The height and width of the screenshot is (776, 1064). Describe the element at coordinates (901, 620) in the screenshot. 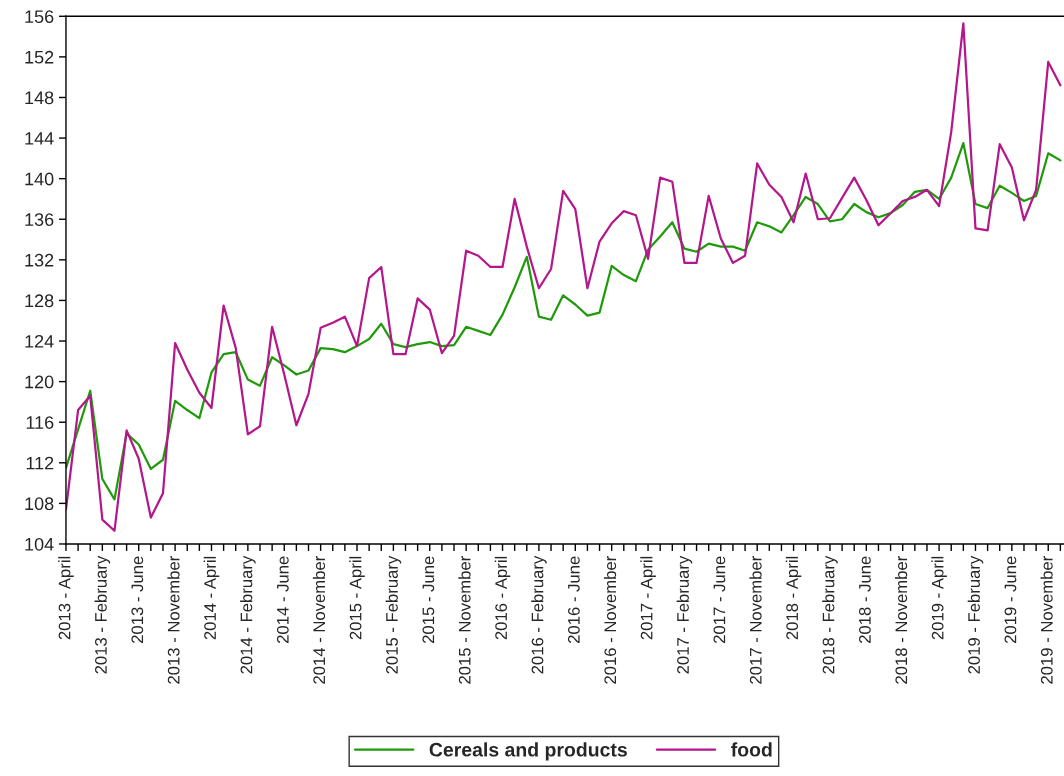

I see `x-tick-label: 2018 - November` at that location.